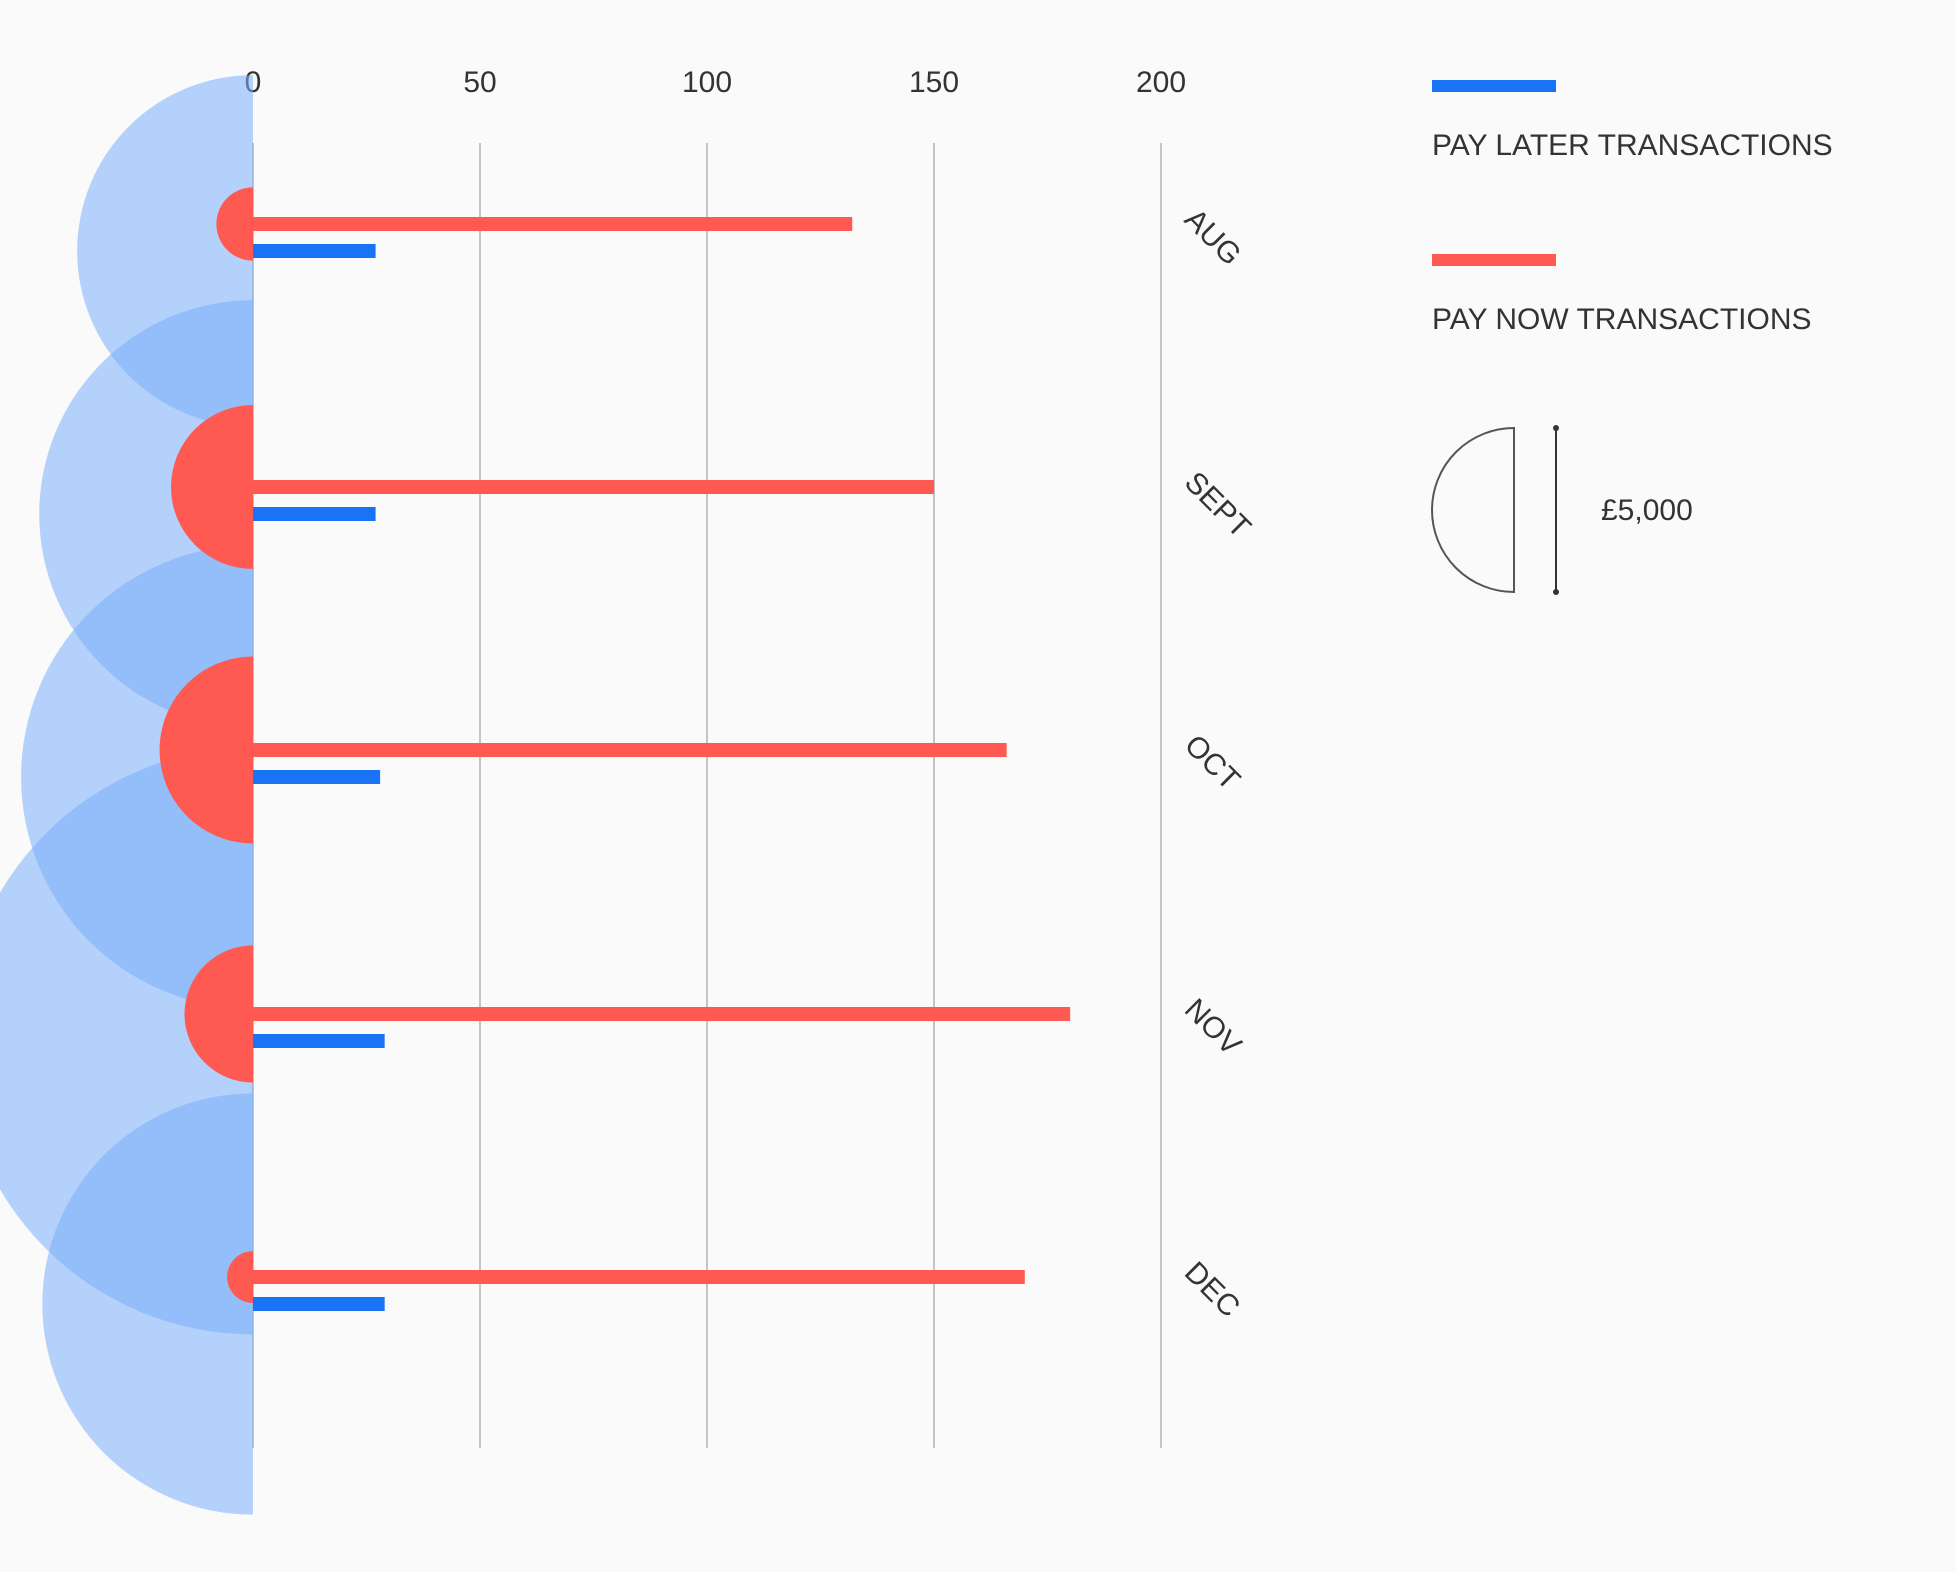 This screenshot has height=1572, width=1956. What do you see at coordinates (630, 750) in the screenshot?
I see `pay-now-bar-oct` at bounding box center [630, 750].